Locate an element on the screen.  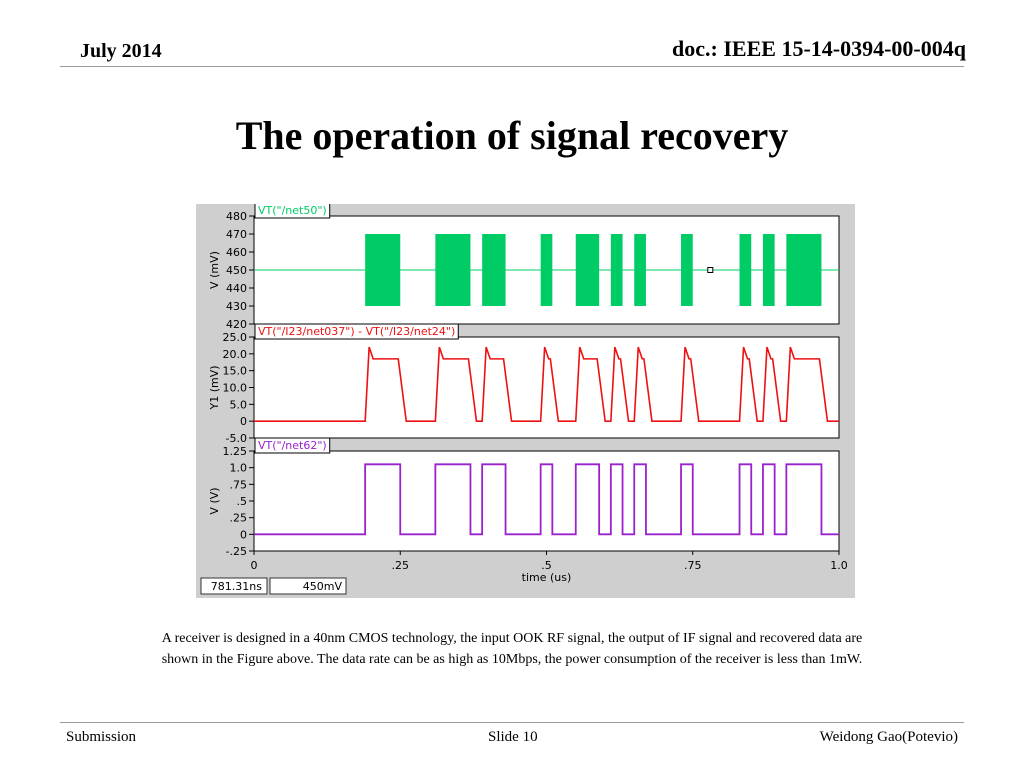
legend-label: VT("/net50") is located at coordinates (292, 210).